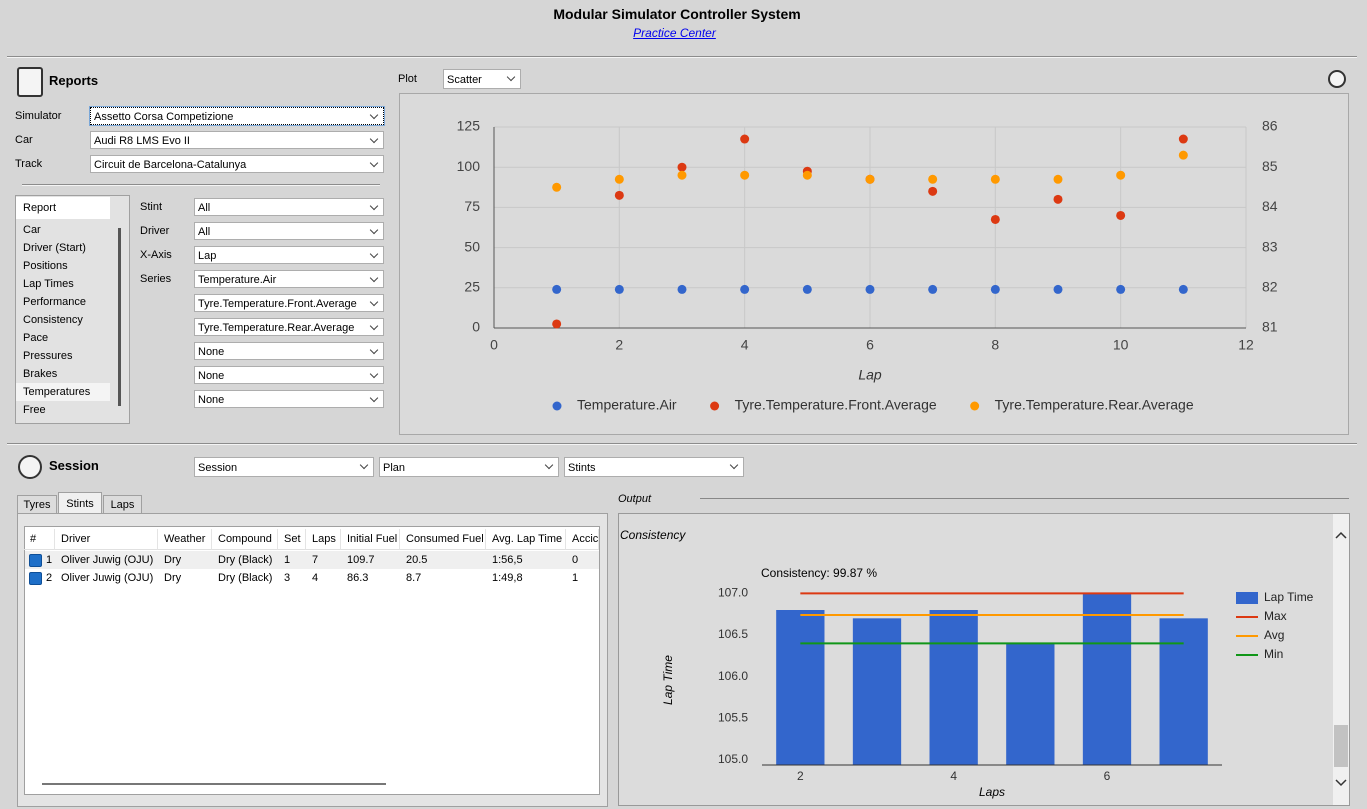 This screenshot has width=1367, height=809. What do you see at coordinates (674, 33) in the screenshot?
I see `practice-center-link: Practice Center` at bounding box center [674, 33].